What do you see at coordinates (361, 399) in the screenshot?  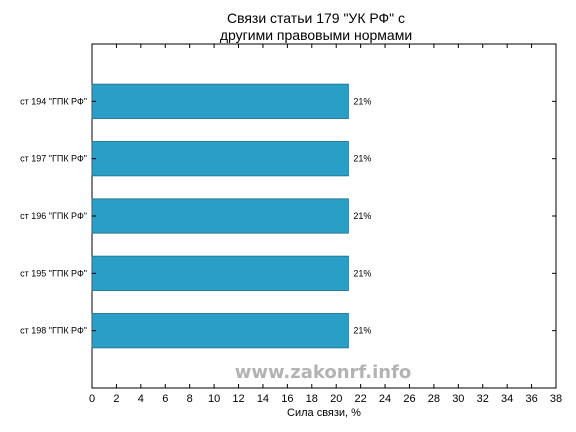 I see `x-tick-label: 22` at bounding box center [361, 399].